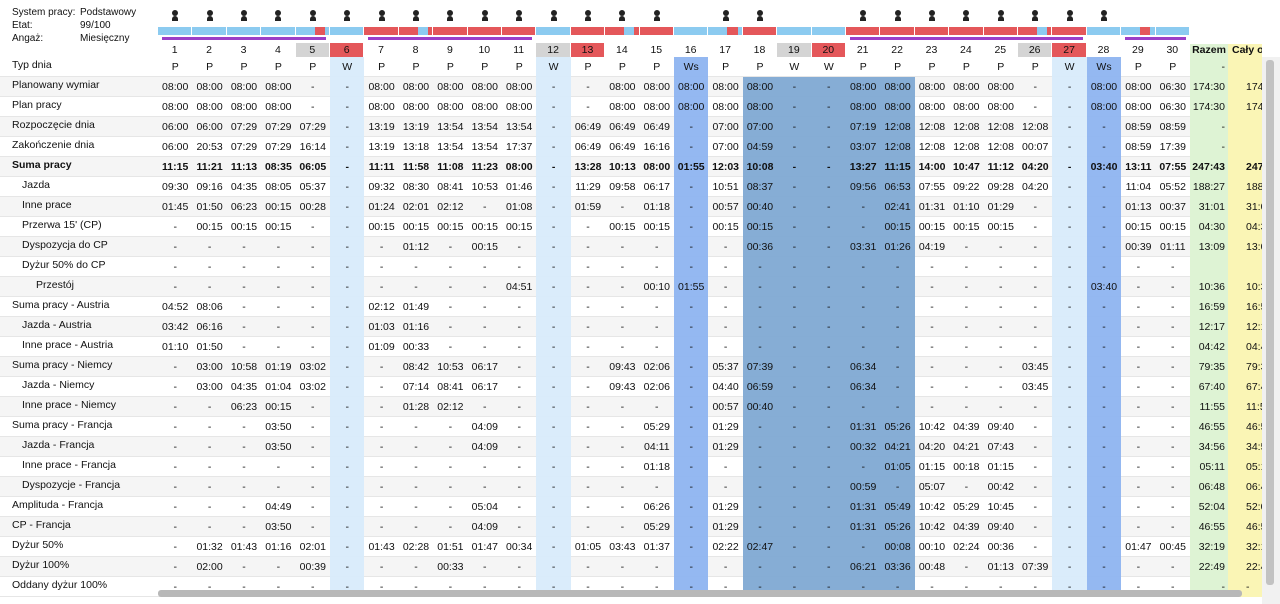  Describe the element at coordinates (175, 347) in the screenshot. I see `cell: 01:10` at that location.